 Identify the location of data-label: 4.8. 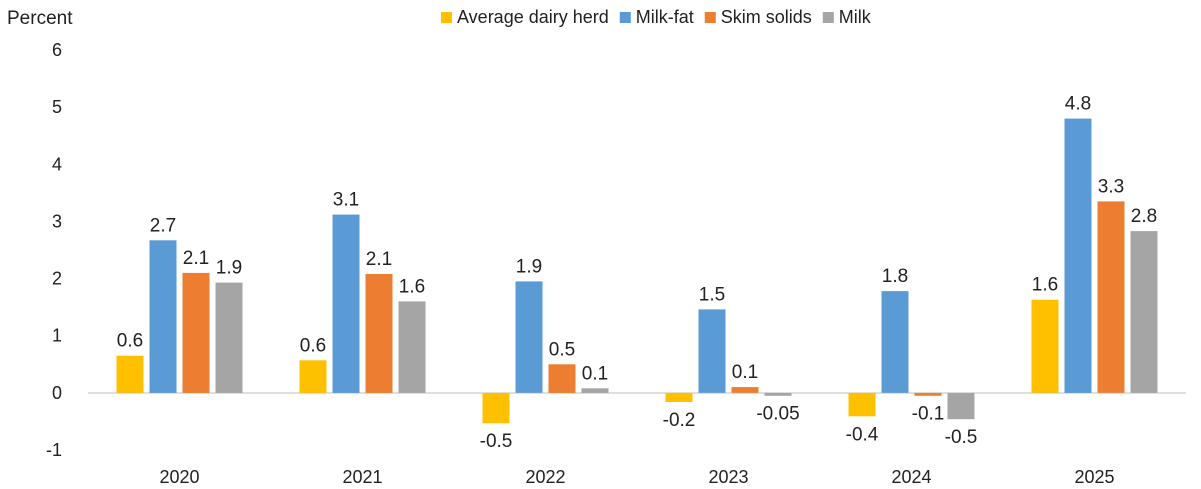
(1078, 104).